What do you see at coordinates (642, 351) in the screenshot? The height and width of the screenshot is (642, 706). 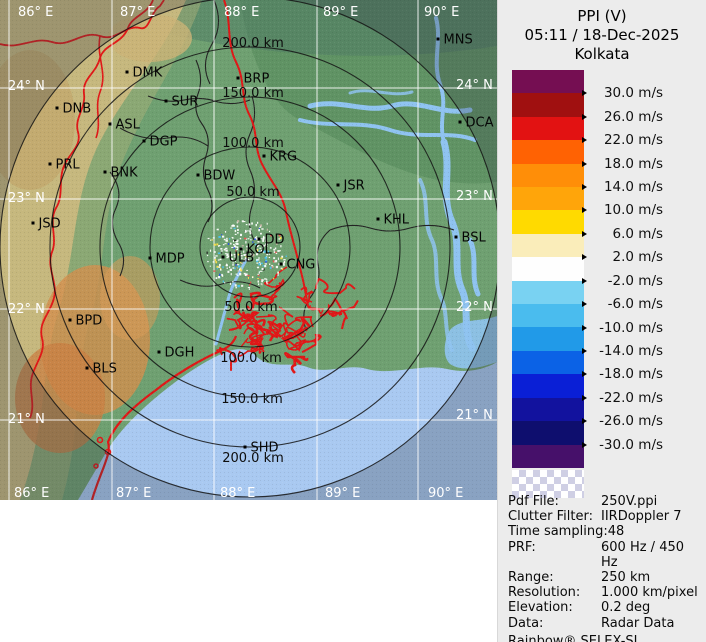 I see `scale-label--14.0: -14.0 m/s` at bounding box center [642, 351].